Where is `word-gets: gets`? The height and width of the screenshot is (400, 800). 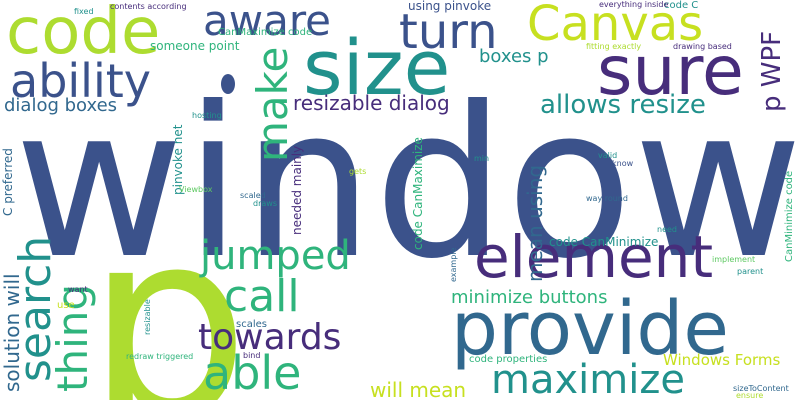 word-gets: gets is located at coordinates (358, 171).